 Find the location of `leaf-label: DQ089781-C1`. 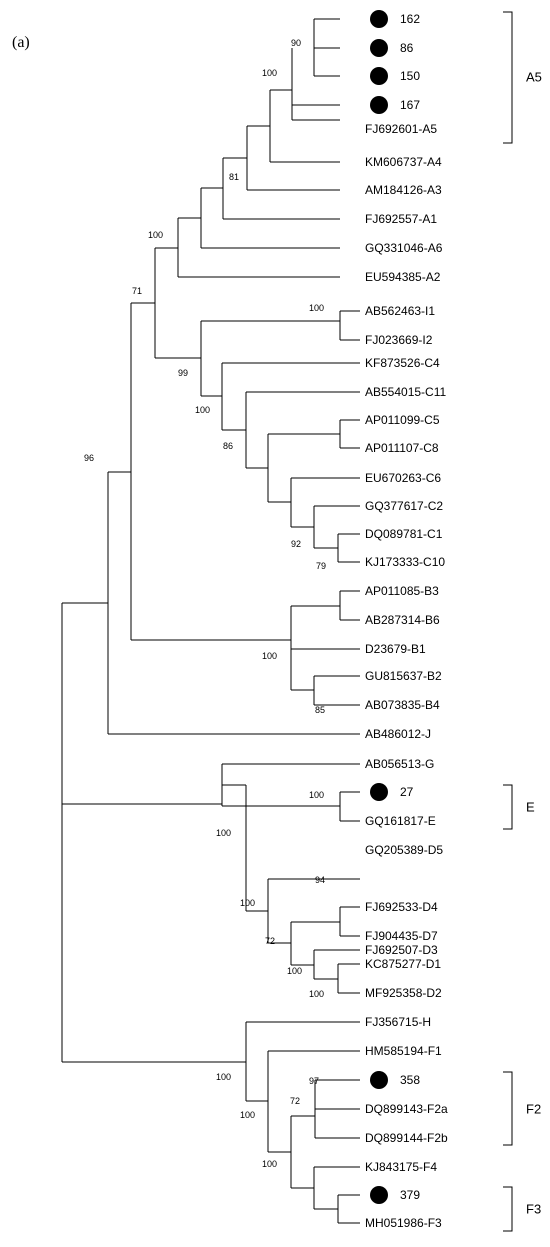

leaf-label: DQ089781-C1 is located at coordinates (404, 534).